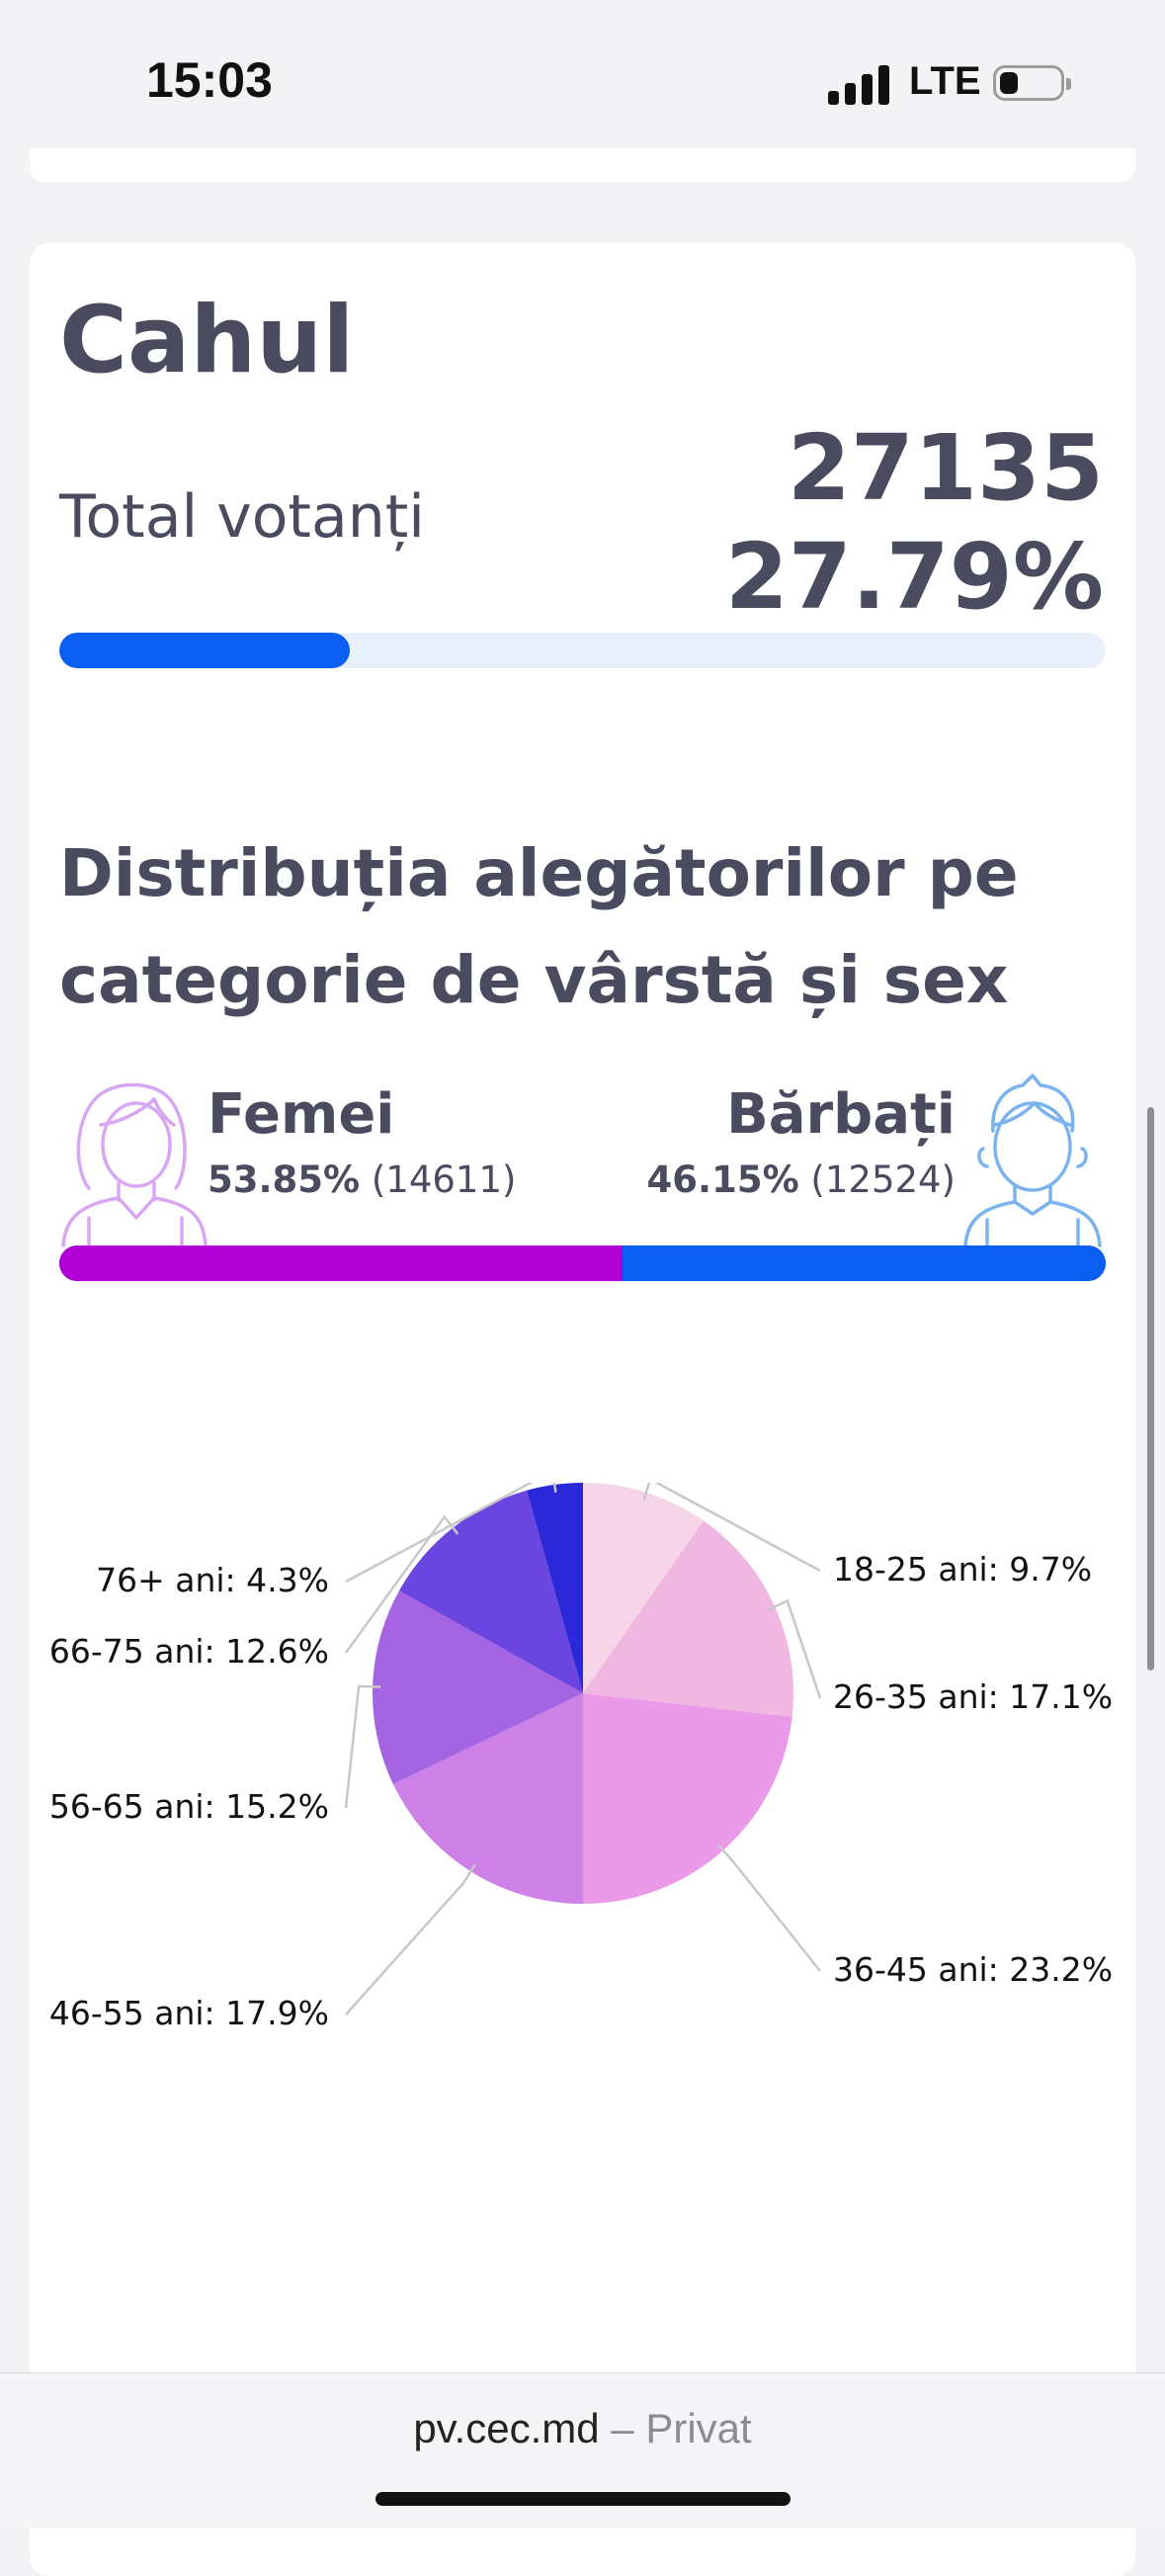 This screenshot has width=1165, height=2576. What do you see at coordinates (973, 1696) in the screenshot?
I see `pie-label: 26-35 ani: 17.1%` at bounding box center [973, 1696].